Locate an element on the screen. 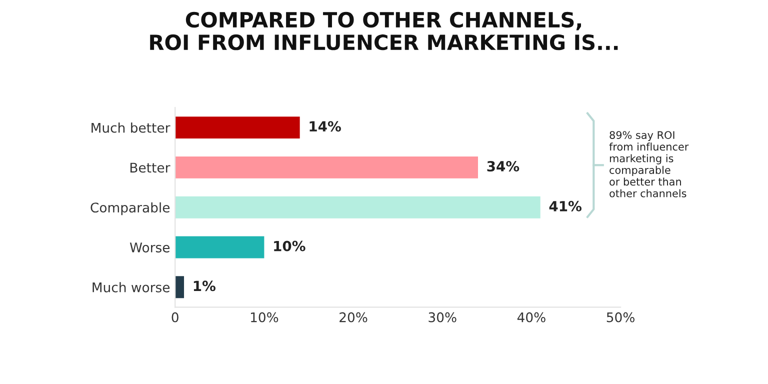  x-tick-label: 30% is located at coordinates (442, 317).